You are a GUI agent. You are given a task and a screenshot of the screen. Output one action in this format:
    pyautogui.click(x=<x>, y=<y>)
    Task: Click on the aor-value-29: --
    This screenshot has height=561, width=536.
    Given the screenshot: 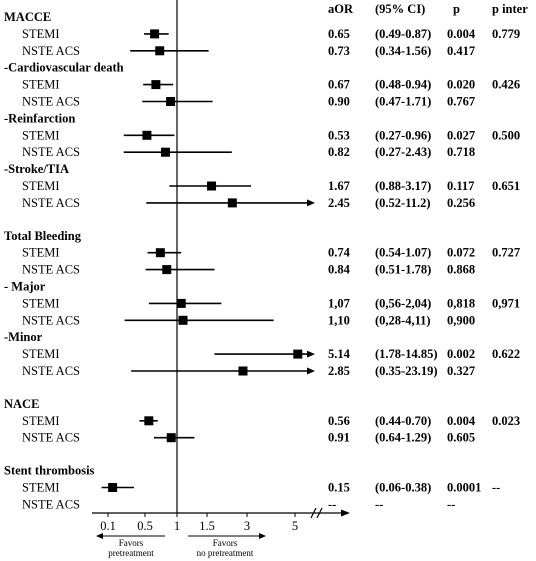 What is the action you would take?
    pyautogui.click(x=332, y=504)
    